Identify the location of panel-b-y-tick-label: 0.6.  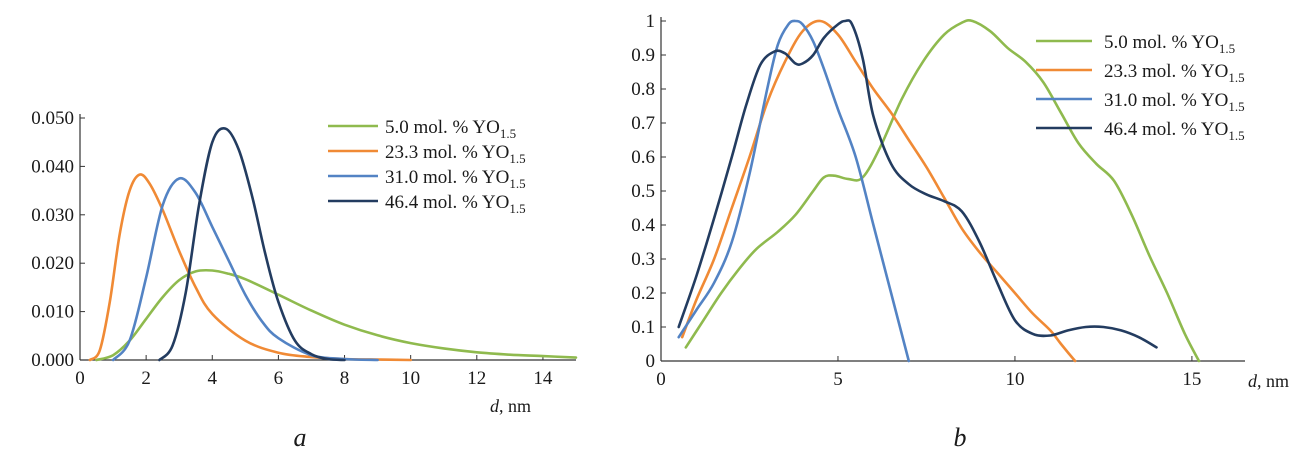
(643, 157).